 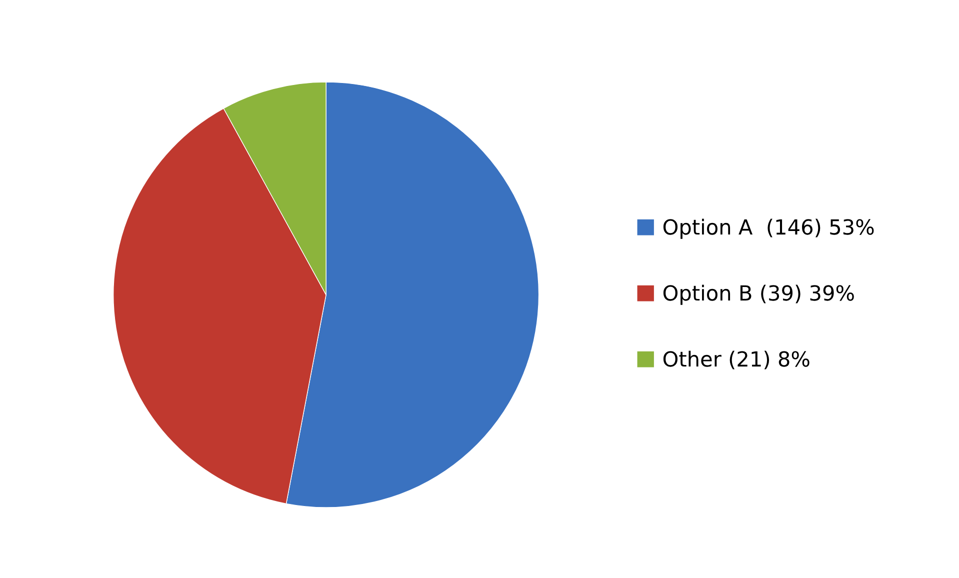 I want to click on legend-label: Option A (146) 53%, so click(x=768, y=228).